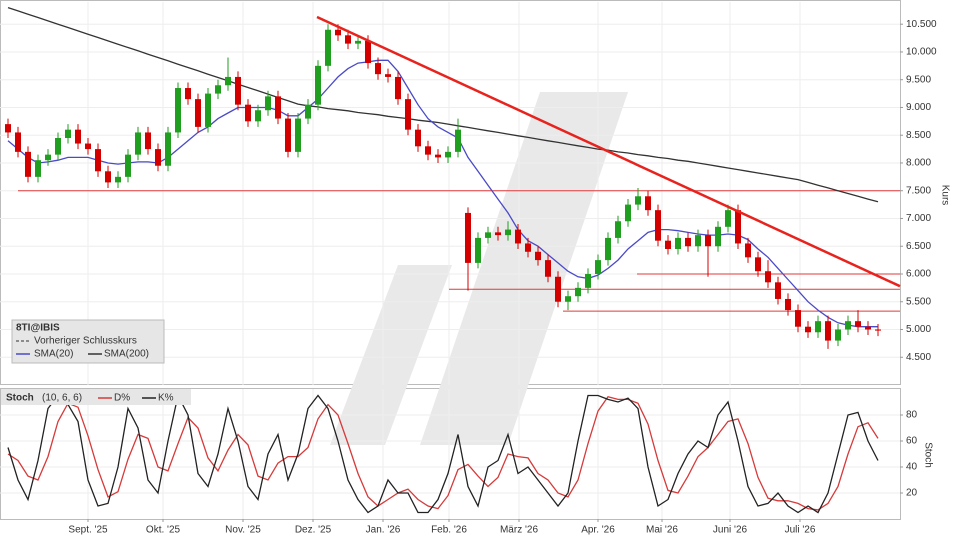 The width and height of the screenshot is (960, 545). Describe the element at coordinates (918, 246) in the screenshot. I see `y-tick-label: 6.500` at that location.